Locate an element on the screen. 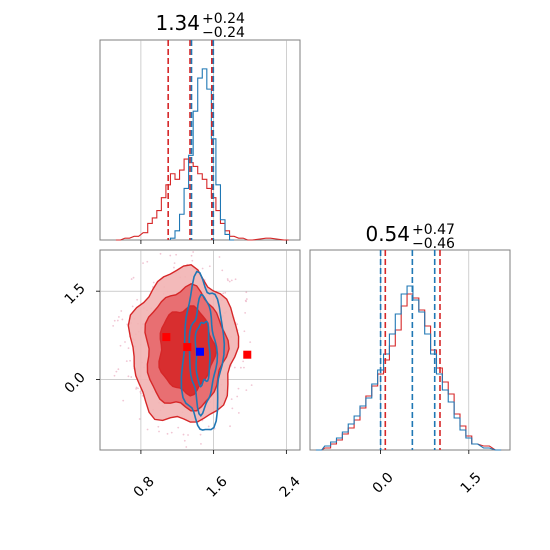 The width and height of the screenshot is (550, 550). panel2-xtick-2: 2.4 is located at coordinates (290, 487).